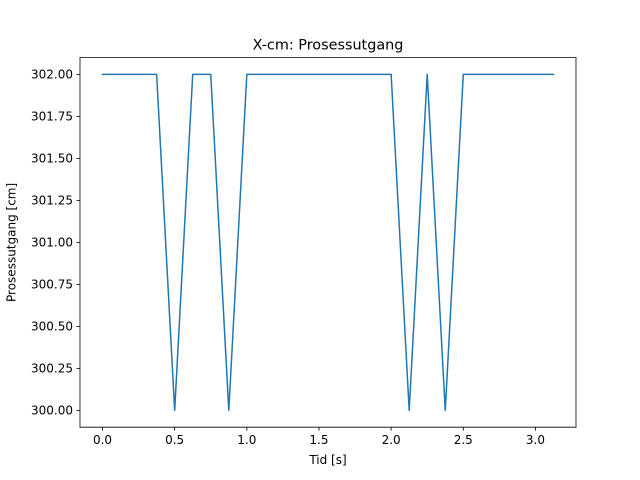 The image size is (640, 480). Describe the element at coordinates (12, 242) in the screenshot. I see `y-axis-label: Prosessutgang [cm]` at that location.